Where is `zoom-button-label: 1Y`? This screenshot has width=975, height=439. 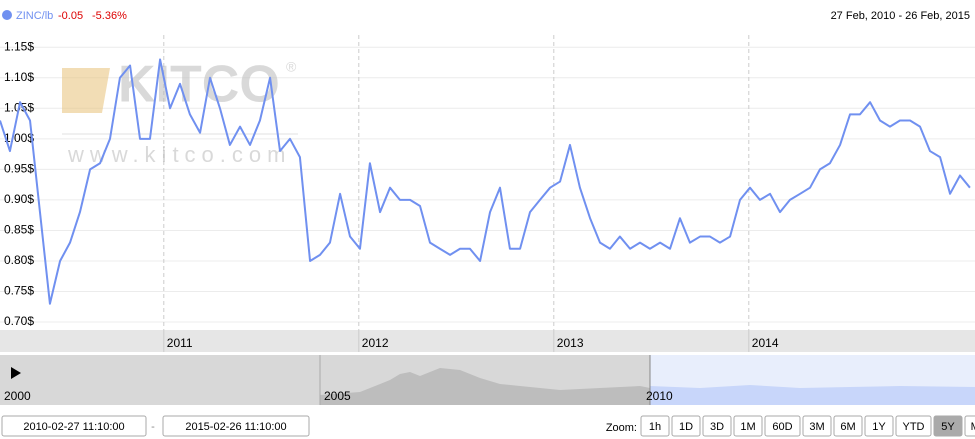 zoom-button-label: 1Y is located at coordinates (879, 427).